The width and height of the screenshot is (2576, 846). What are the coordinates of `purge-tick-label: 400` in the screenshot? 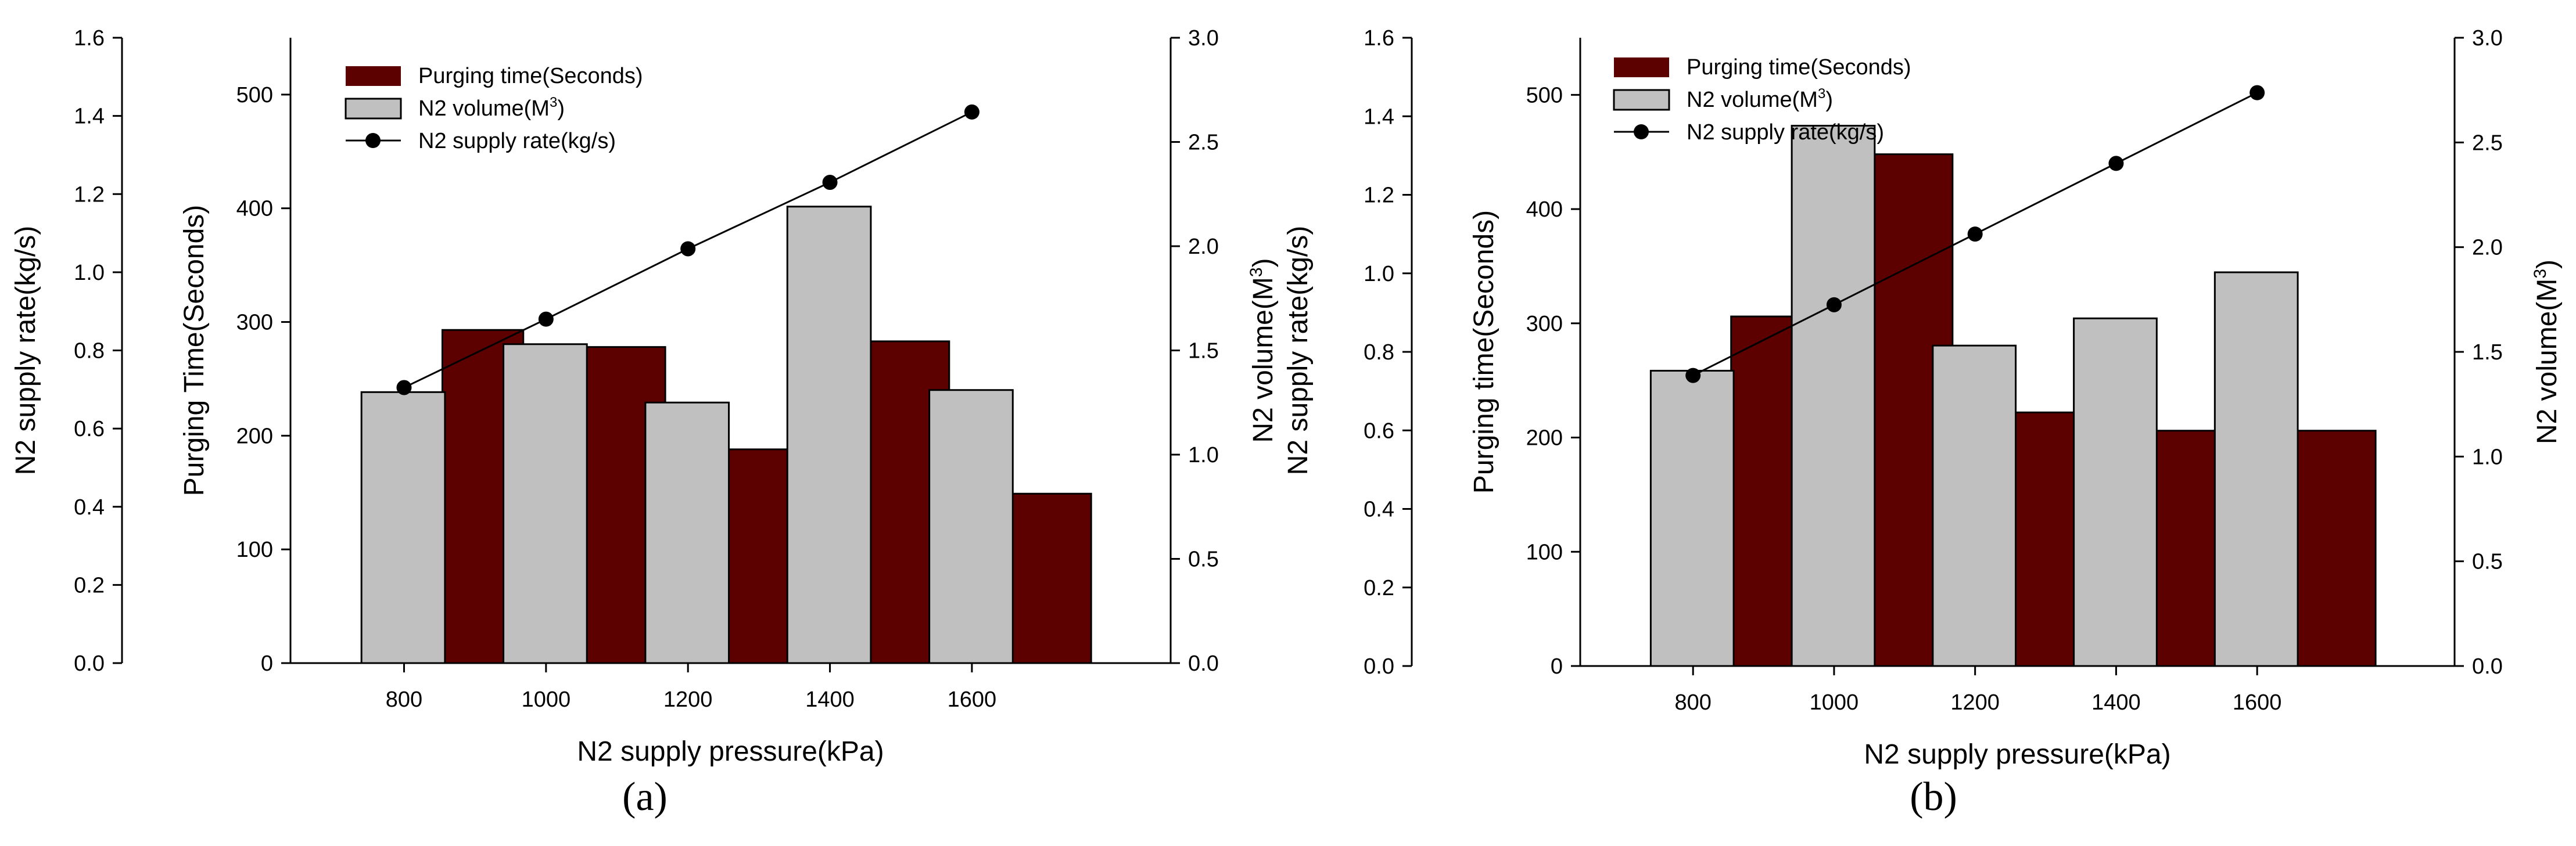 It's located at (254, 209).